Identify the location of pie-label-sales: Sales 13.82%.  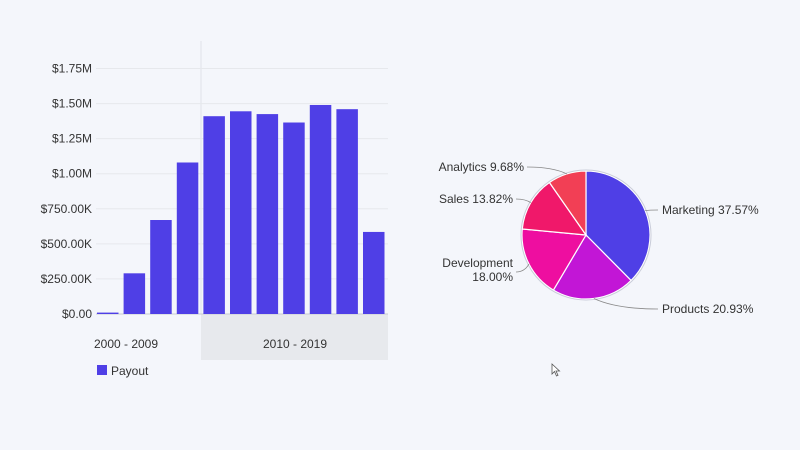
(476, 199).